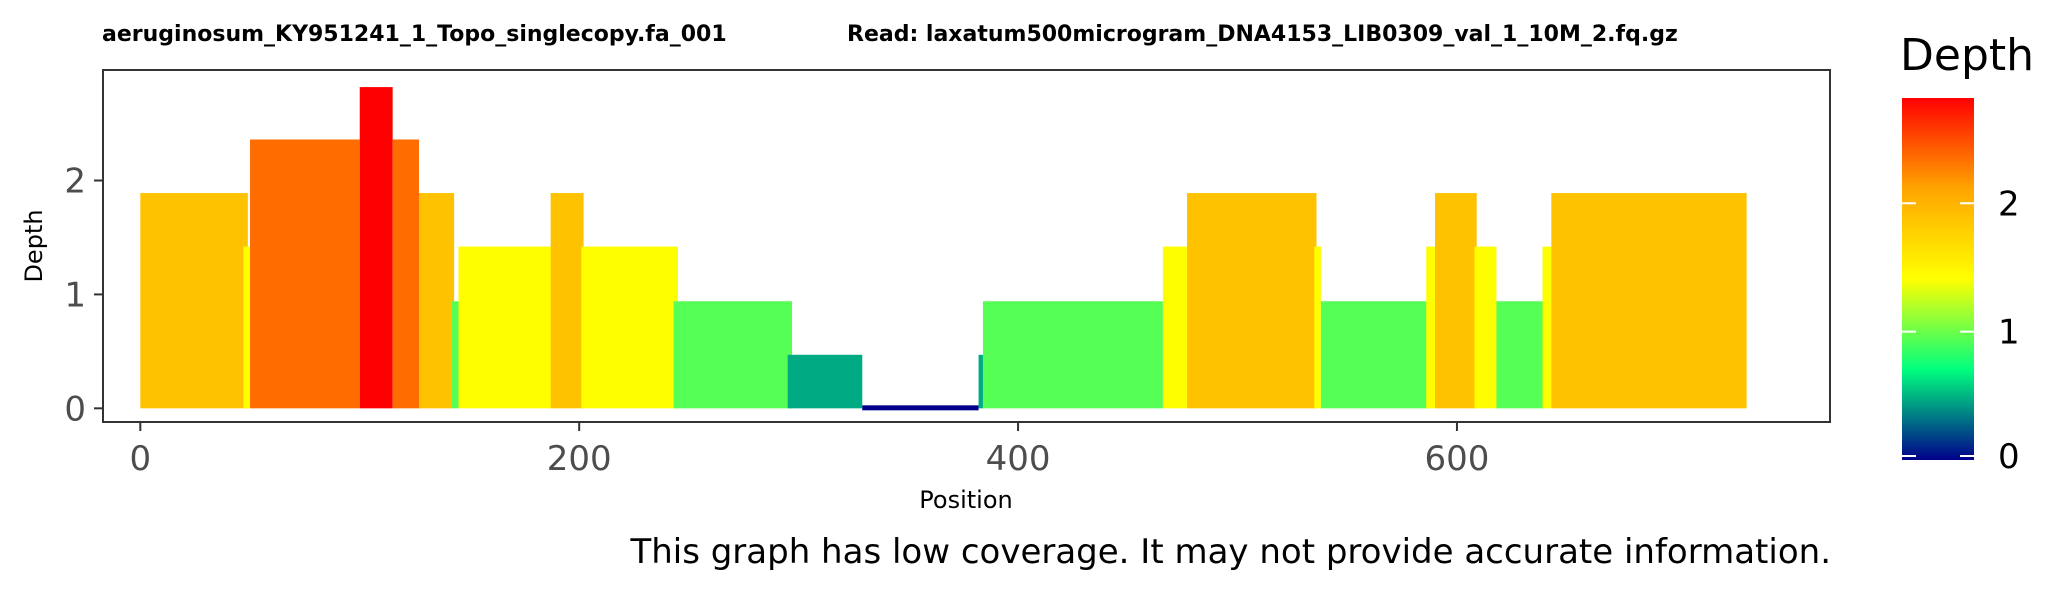  I want to click on x-axis-label: Position, so click(965, 500).